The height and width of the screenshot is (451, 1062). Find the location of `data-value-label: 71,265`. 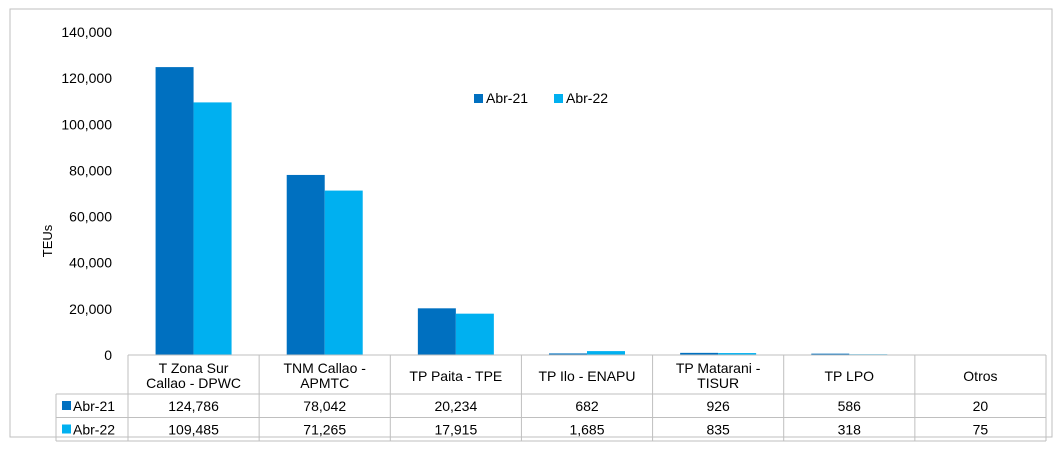

data-value-label: 71,265 is located at coordinates (324, 430).